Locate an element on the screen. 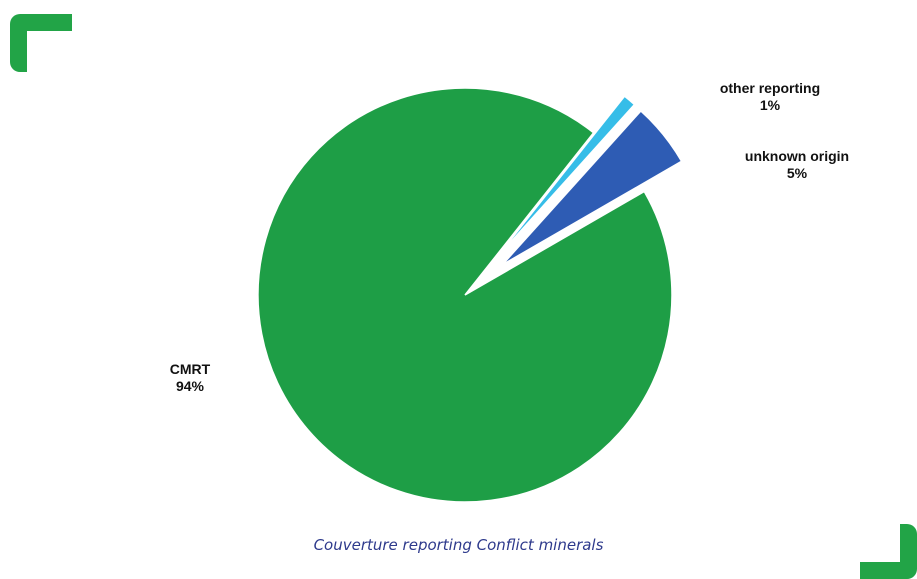 This screenshot has height=579, width=917. pie-slice-unknown is located at coordinates (592, 187).